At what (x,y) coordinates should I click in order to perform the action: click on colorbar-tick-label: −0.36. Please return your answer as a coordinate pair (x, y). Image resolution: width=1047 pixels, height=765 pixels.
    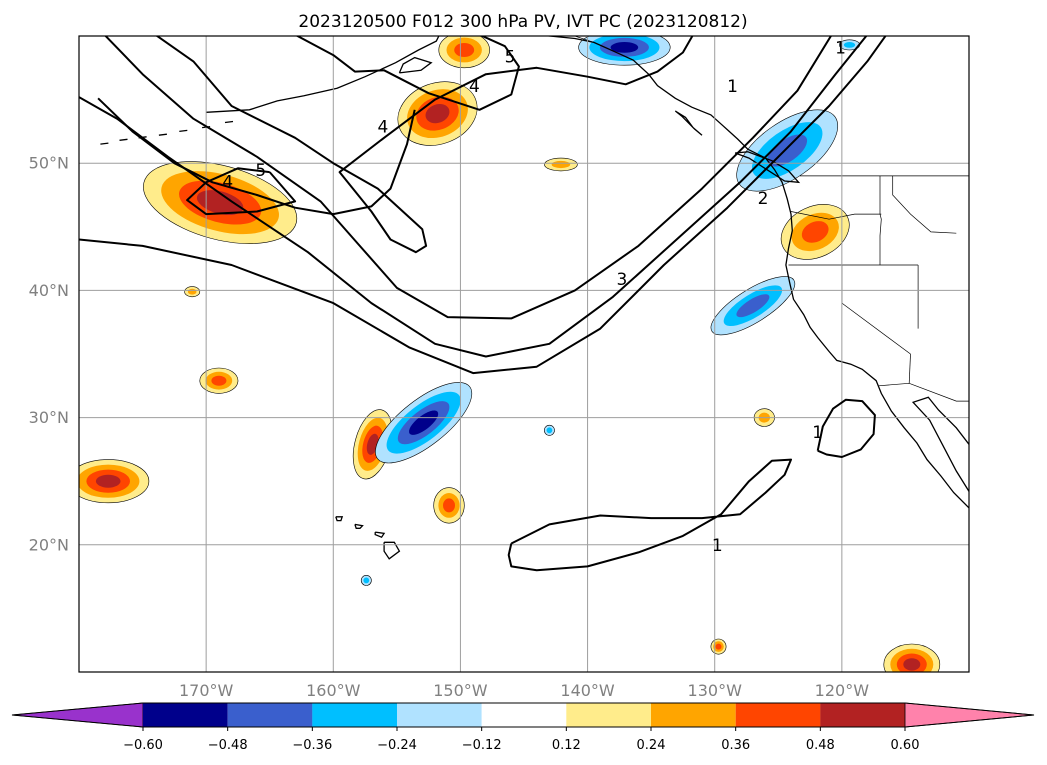
    Looking at the image, I should click on (312, 745).